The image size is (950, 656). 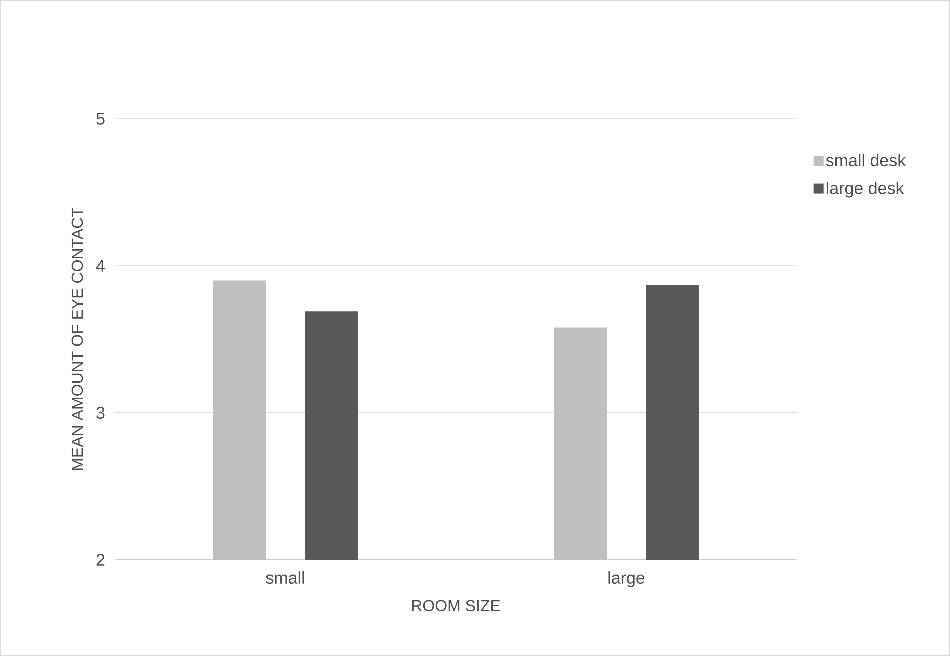 What do you see at coordinates (100, 560) in the screenshot?
I see `y-tick-label: 2` at bounding box center [100, 560].